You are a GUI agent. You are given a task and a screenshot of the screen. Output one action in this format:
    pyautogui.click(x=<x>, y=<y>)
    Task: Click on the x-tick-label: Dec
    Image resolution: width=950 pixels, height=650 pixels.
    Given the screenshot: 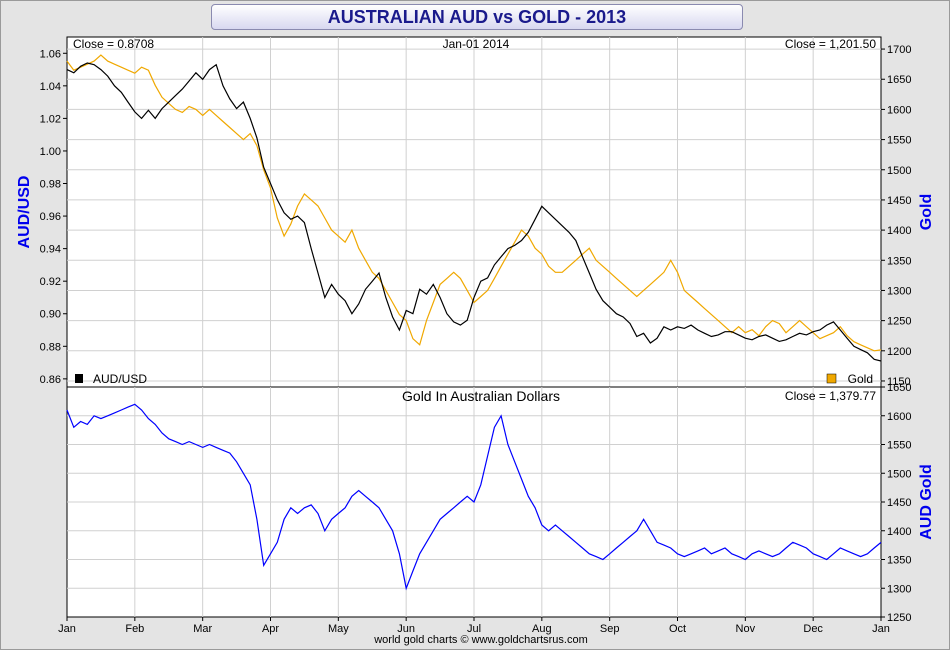 What is the action you would take?
    pyautogui.click(x=813, y=629)
    